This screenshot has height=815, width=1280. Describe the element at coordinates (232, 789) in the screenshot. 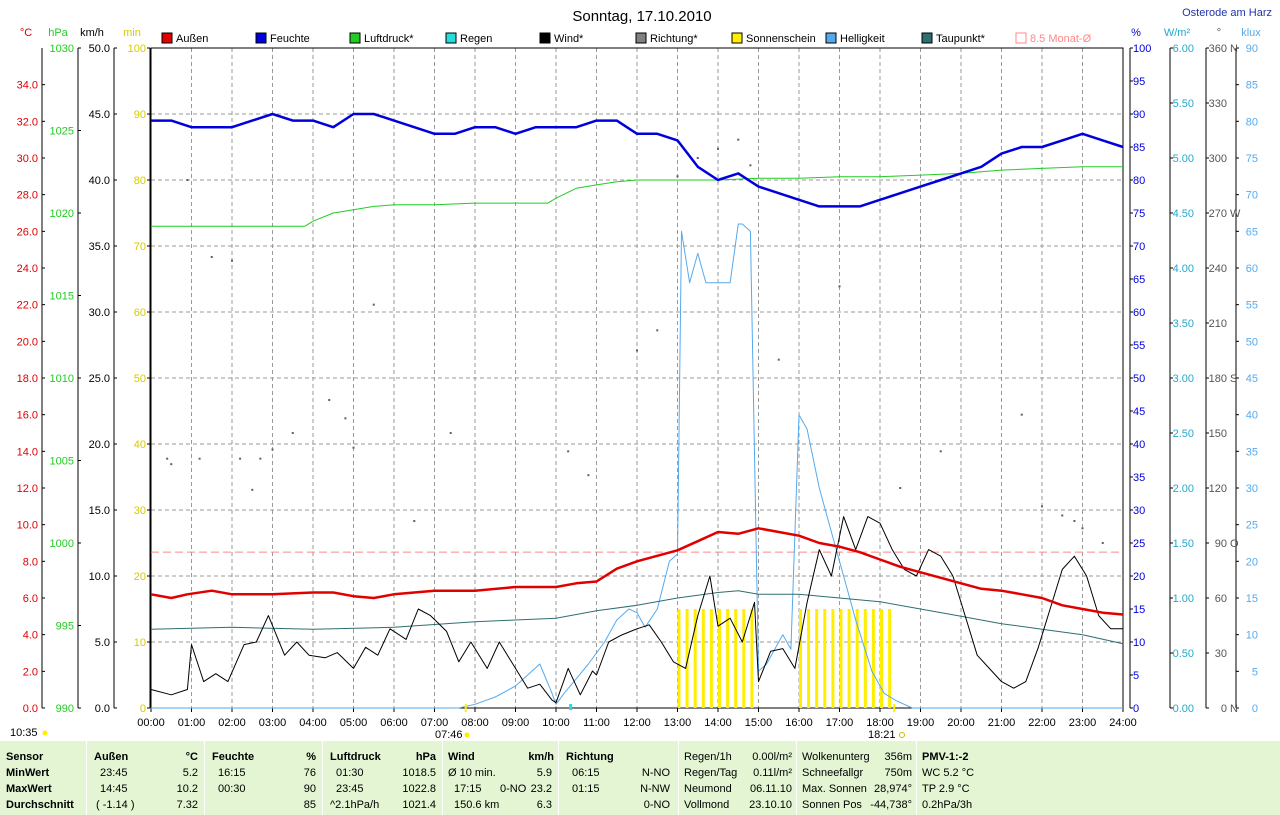

I see `feuchte-max-time: 00:30` at that location.